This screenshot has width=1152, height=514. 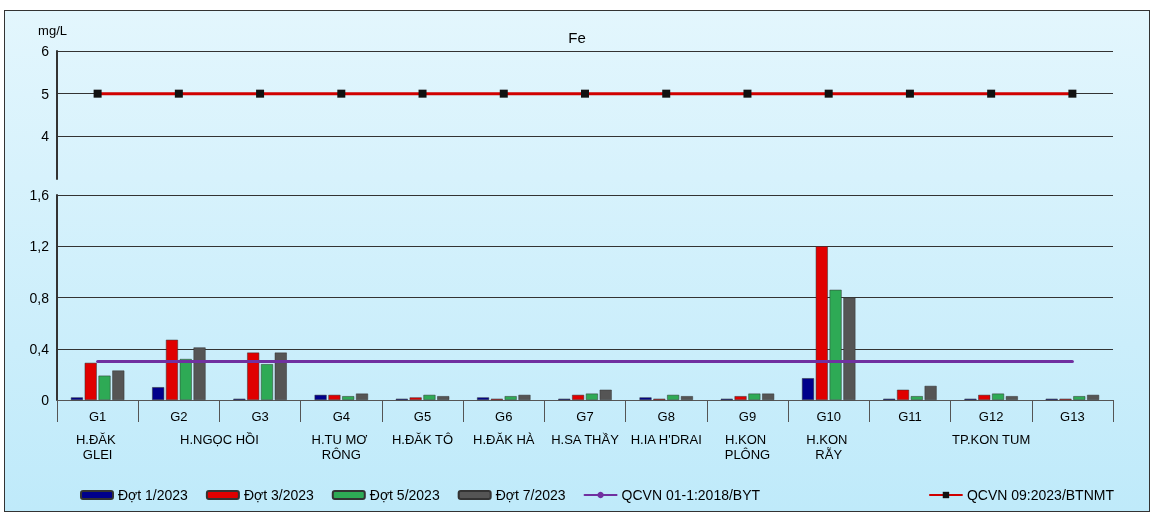 What do you see at coordinates (504, 439) in the screenshot?
I see `text: H.ĐĂK HÀ` at bounding box center [504, 439].